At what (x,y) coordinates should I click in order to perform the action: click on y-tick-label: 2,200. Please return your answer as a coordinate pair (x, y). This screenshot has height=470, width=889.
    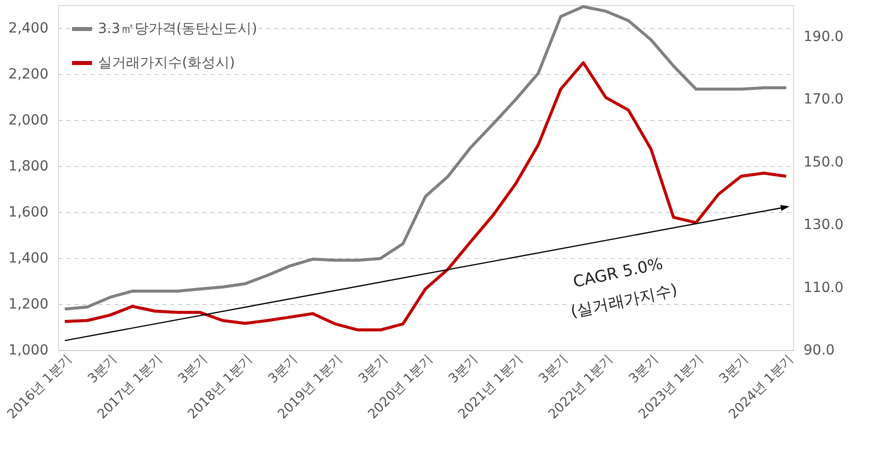
    Looking at the image, I should click on (28, 74).